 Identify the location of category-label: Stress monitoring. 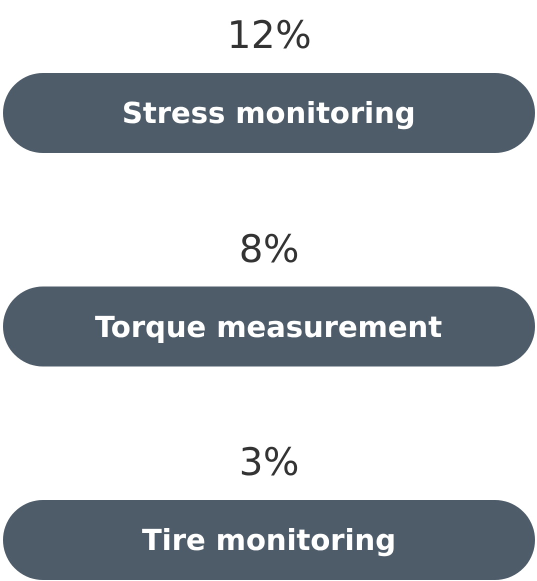
(269, 113).